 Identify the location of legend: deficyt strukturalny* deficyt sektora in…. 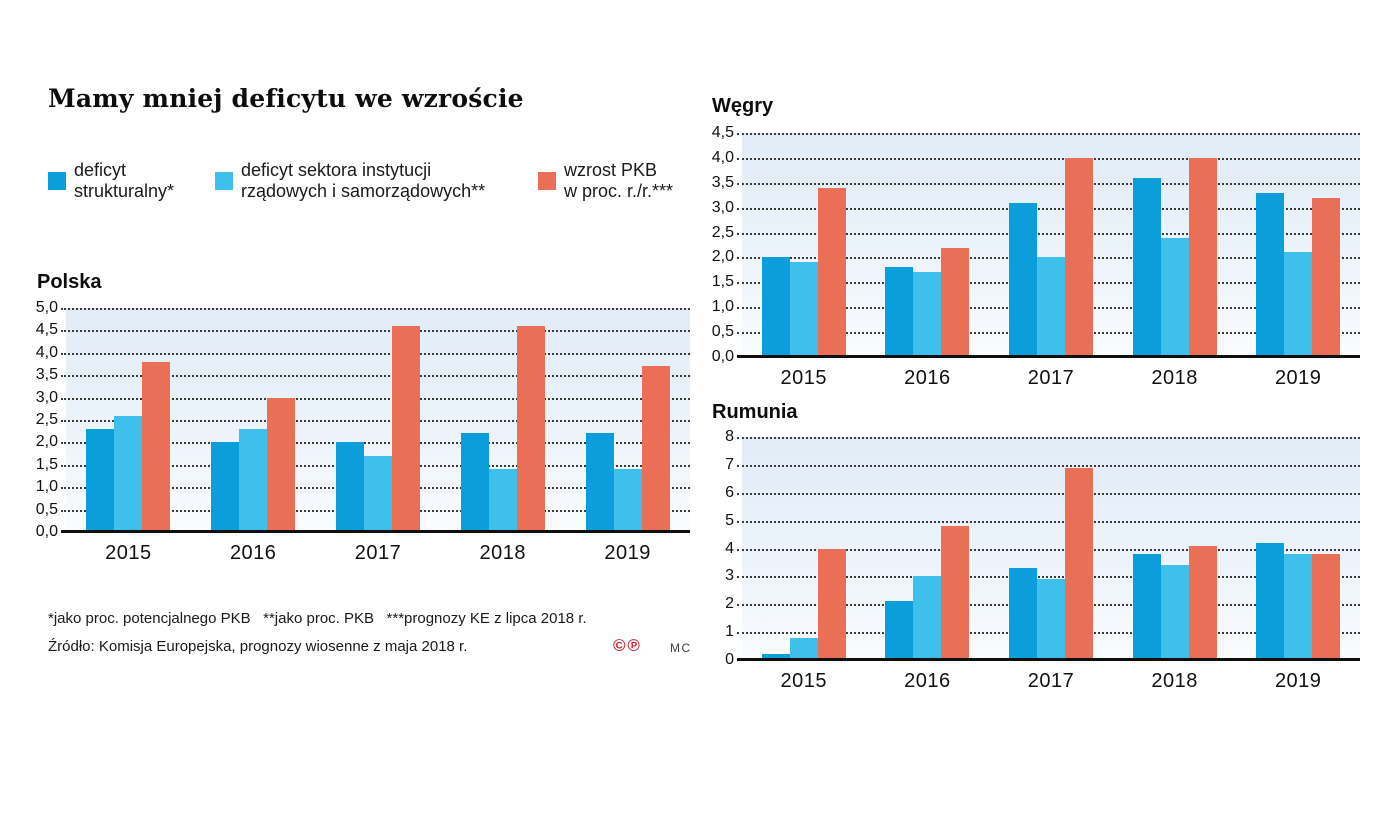
(380, 185).